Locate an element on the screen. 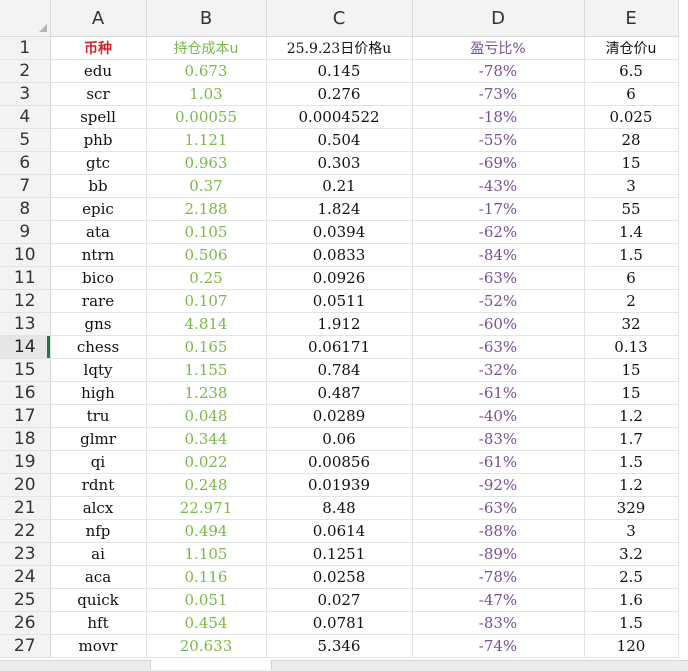  cell-price: 1.912 is located at coordinates (339, 324).